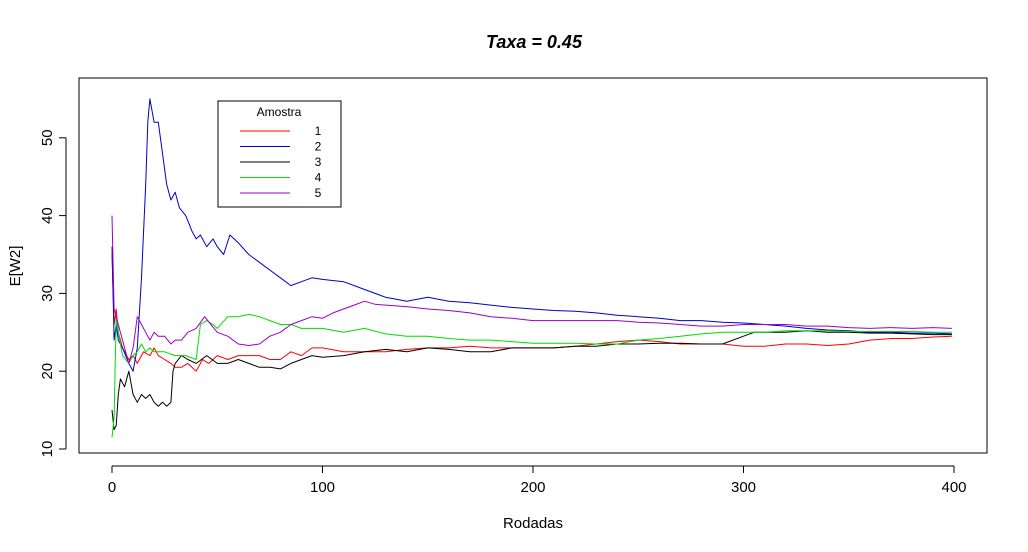  Describe the element at coordinates (743, 487) in the screenshot. I see `x-tick-label: 300` at that location.